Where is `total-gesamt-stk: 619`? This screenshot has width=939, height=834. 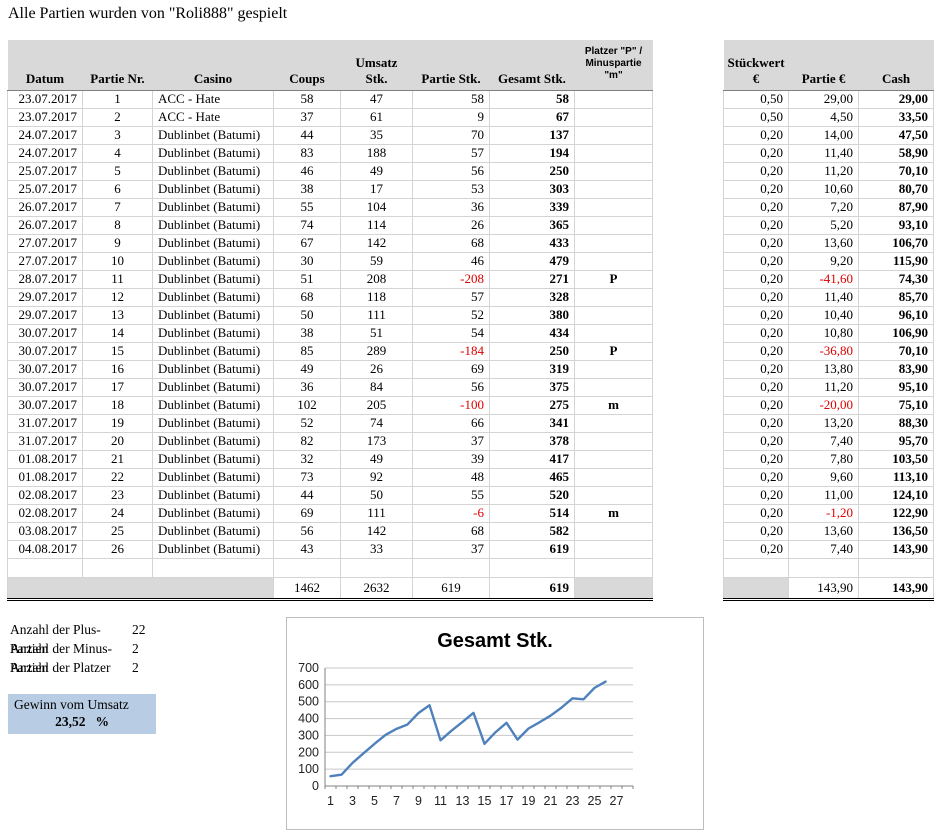 total-gesamt-stk: 619 is located at coordinates (532, 588).